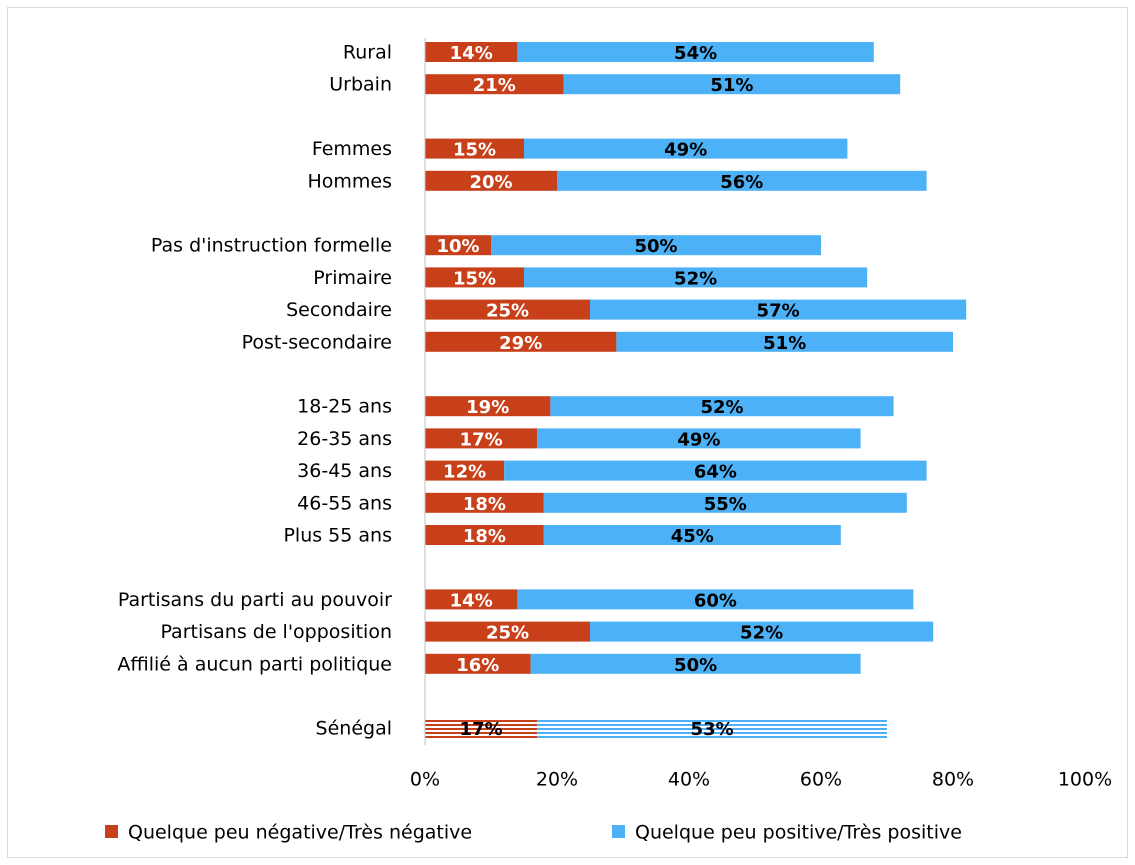 The width and height of the screenshot is (1135, 865). I want to click on data-label: 20%, so click(490, 182).